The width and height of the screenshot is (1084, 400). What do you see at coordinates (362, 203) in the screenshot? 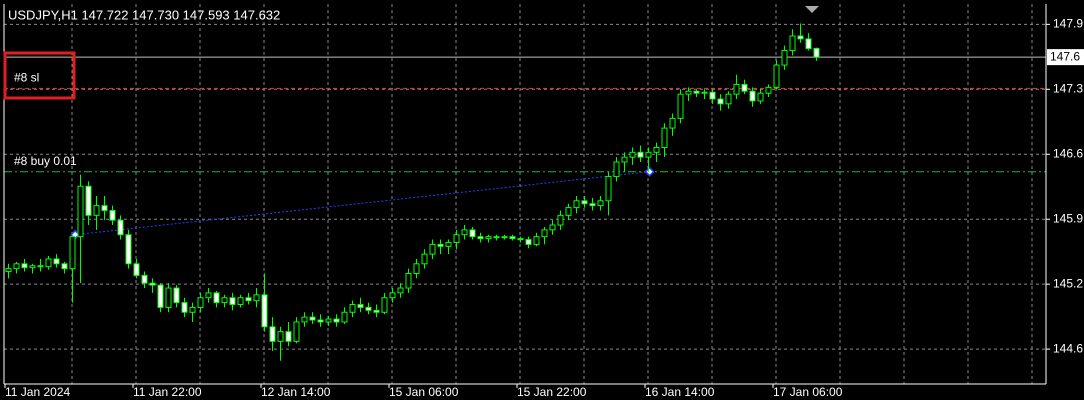
I see `trade-line` at bounding box center [362, 203].